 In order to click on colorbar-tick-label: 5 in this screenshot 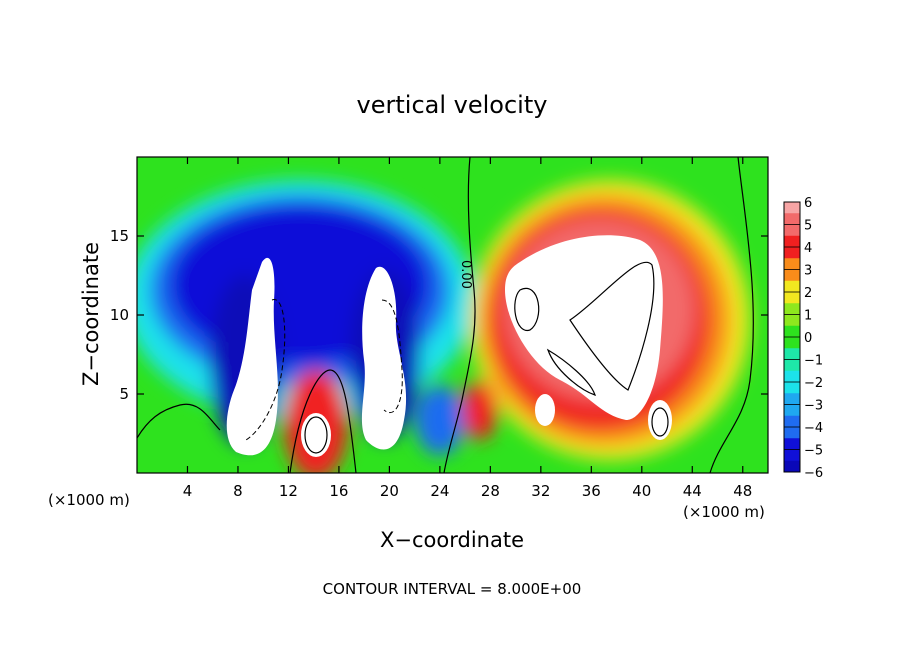, I will do `click(808, 226)`.